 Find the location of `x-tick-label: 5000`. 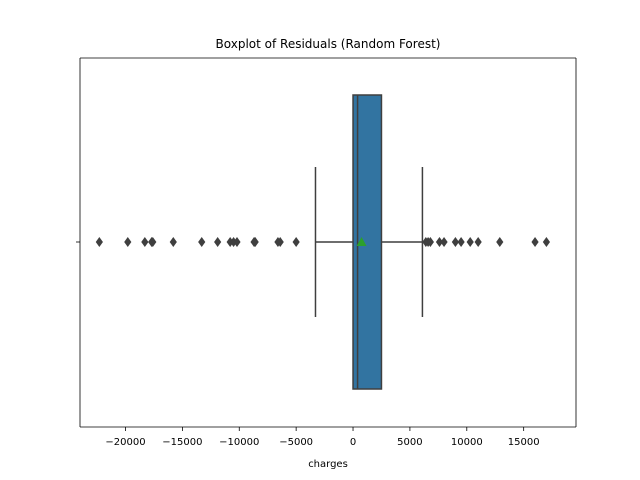

x-tick-label: 5000 is located at coordinates (409, 442).